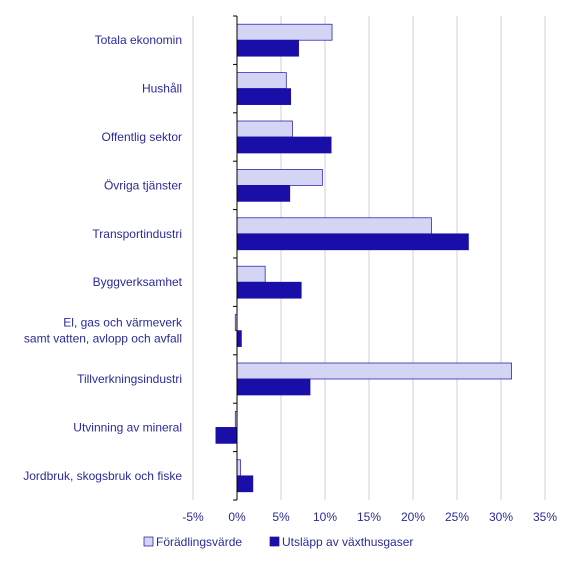 The image size is (566, 561). What do you see at coordinates (102, 476) in the screenshot?
I see `category-label: Jordbruk, skogsbruk och fiske` at bounding box center [102, 476].